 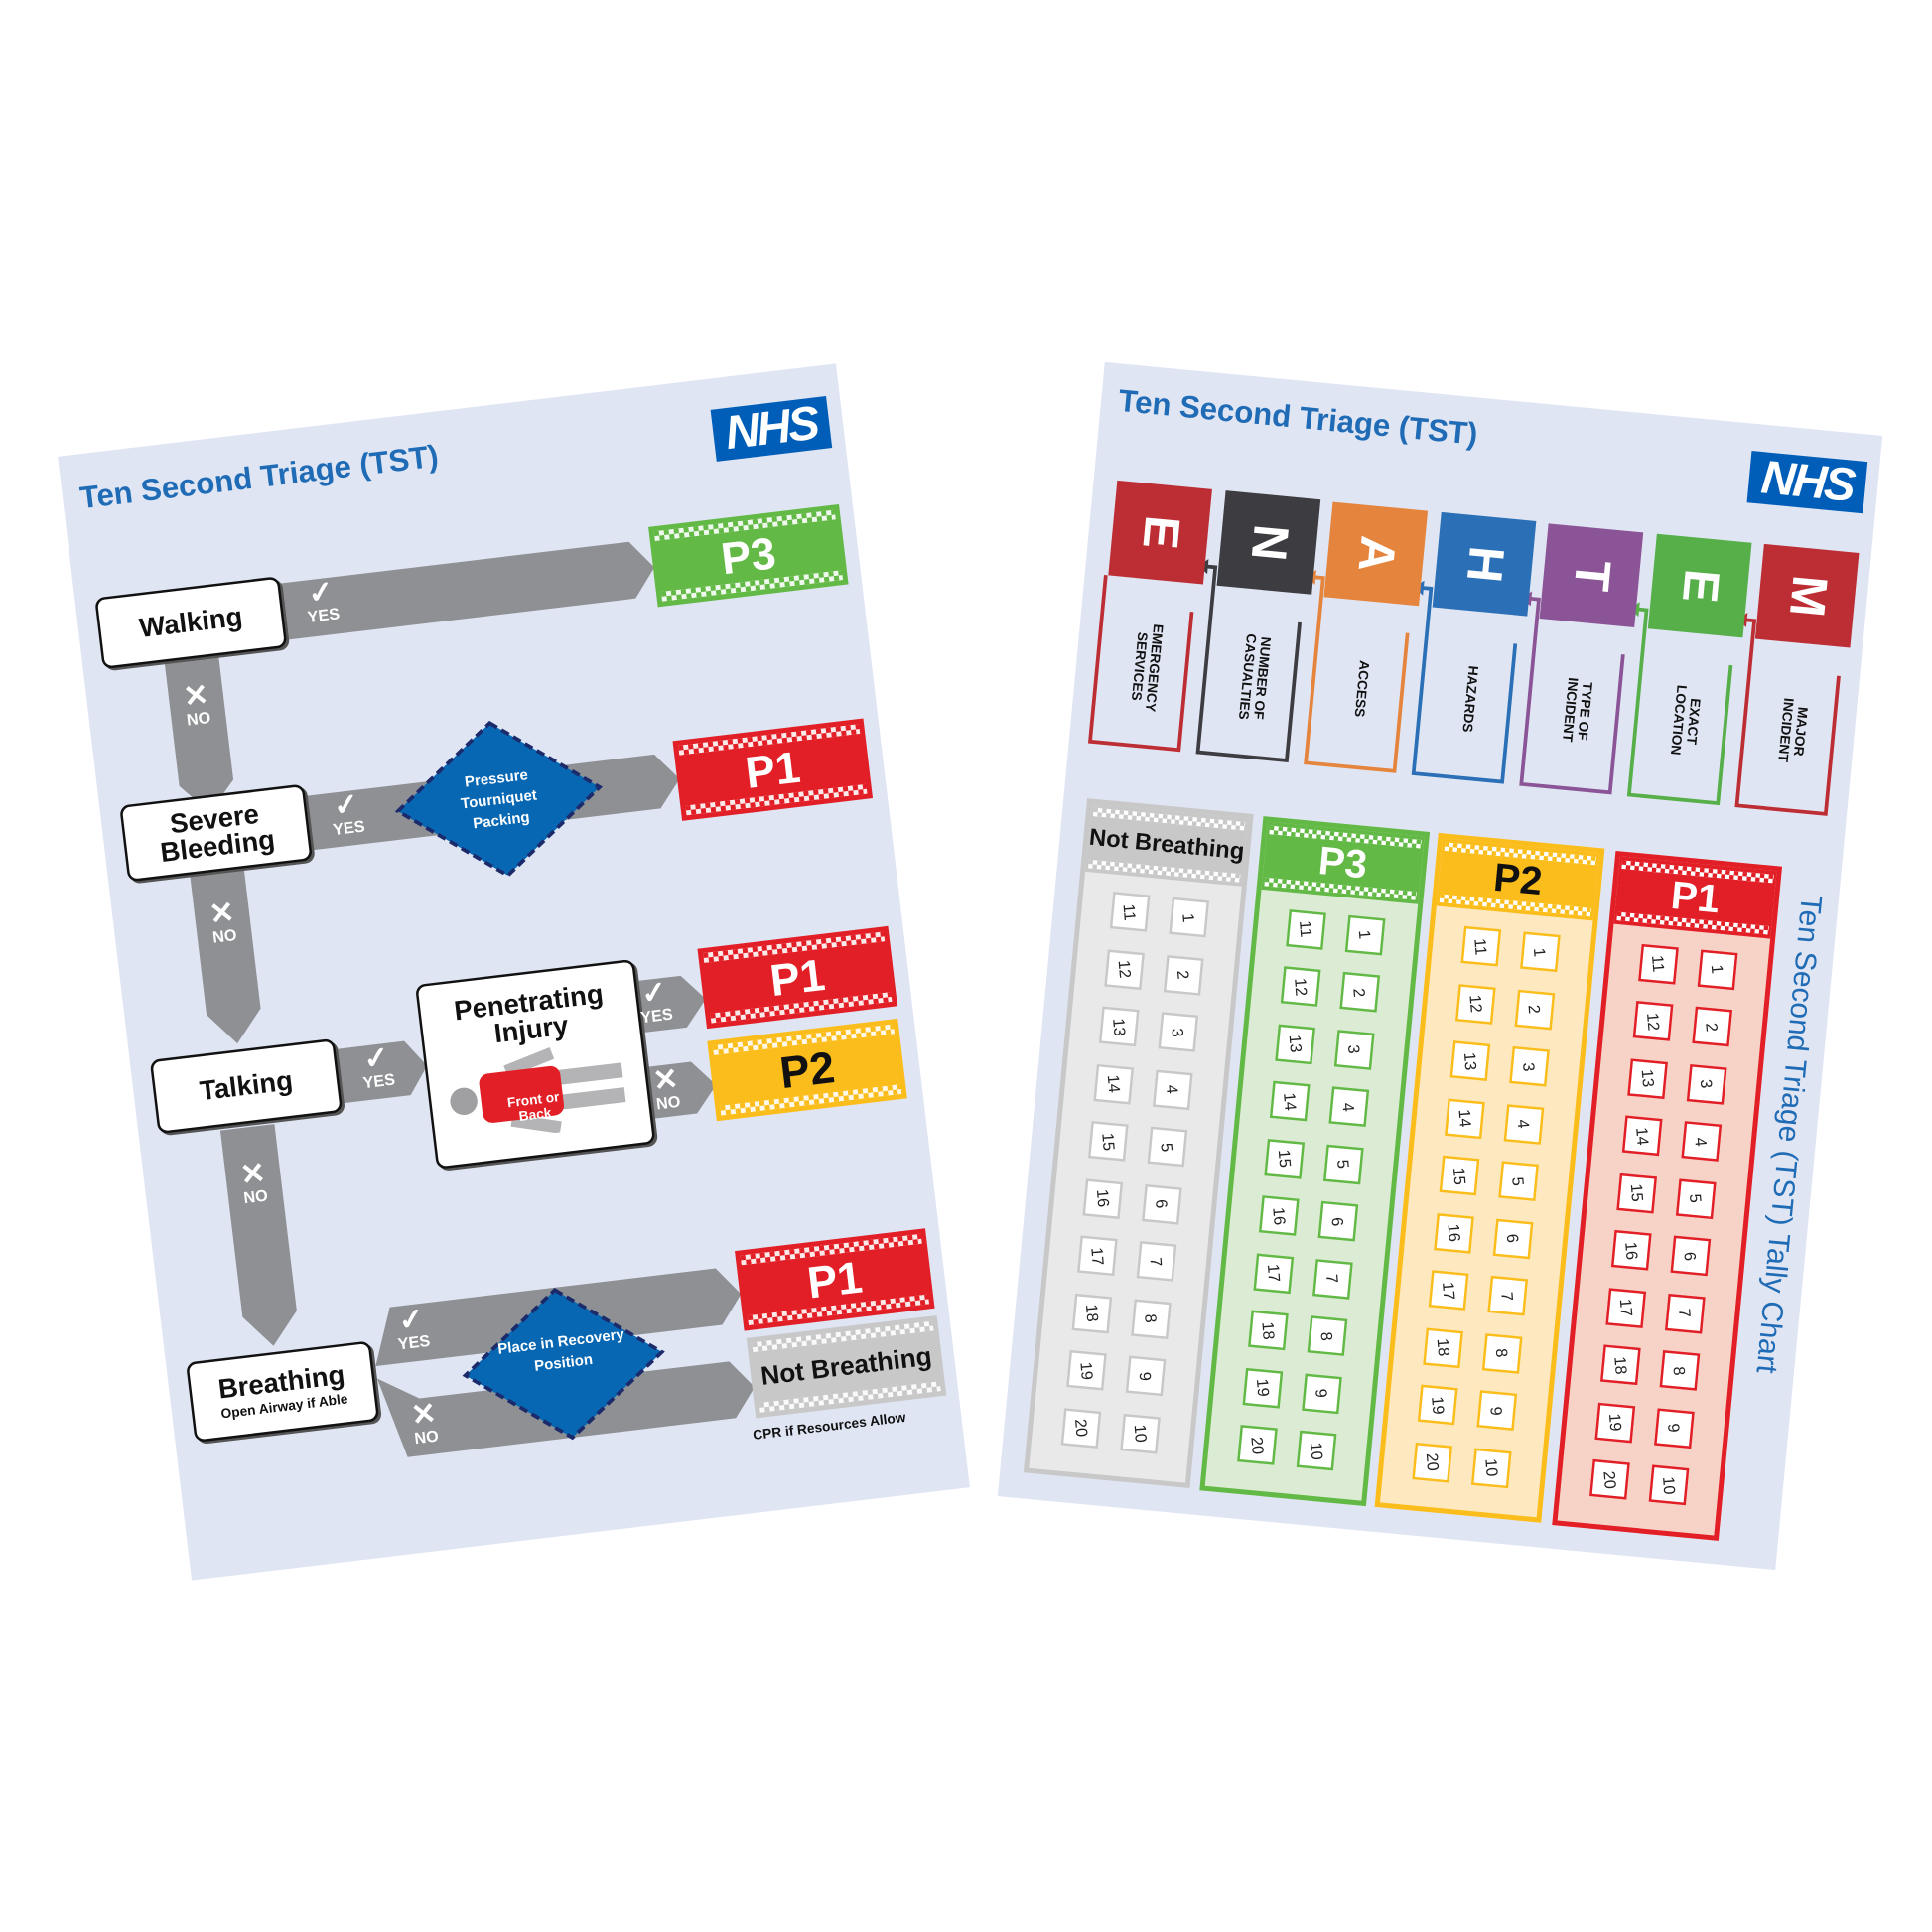 I want to click on ethane-outline, so click(x=1140, y=664).